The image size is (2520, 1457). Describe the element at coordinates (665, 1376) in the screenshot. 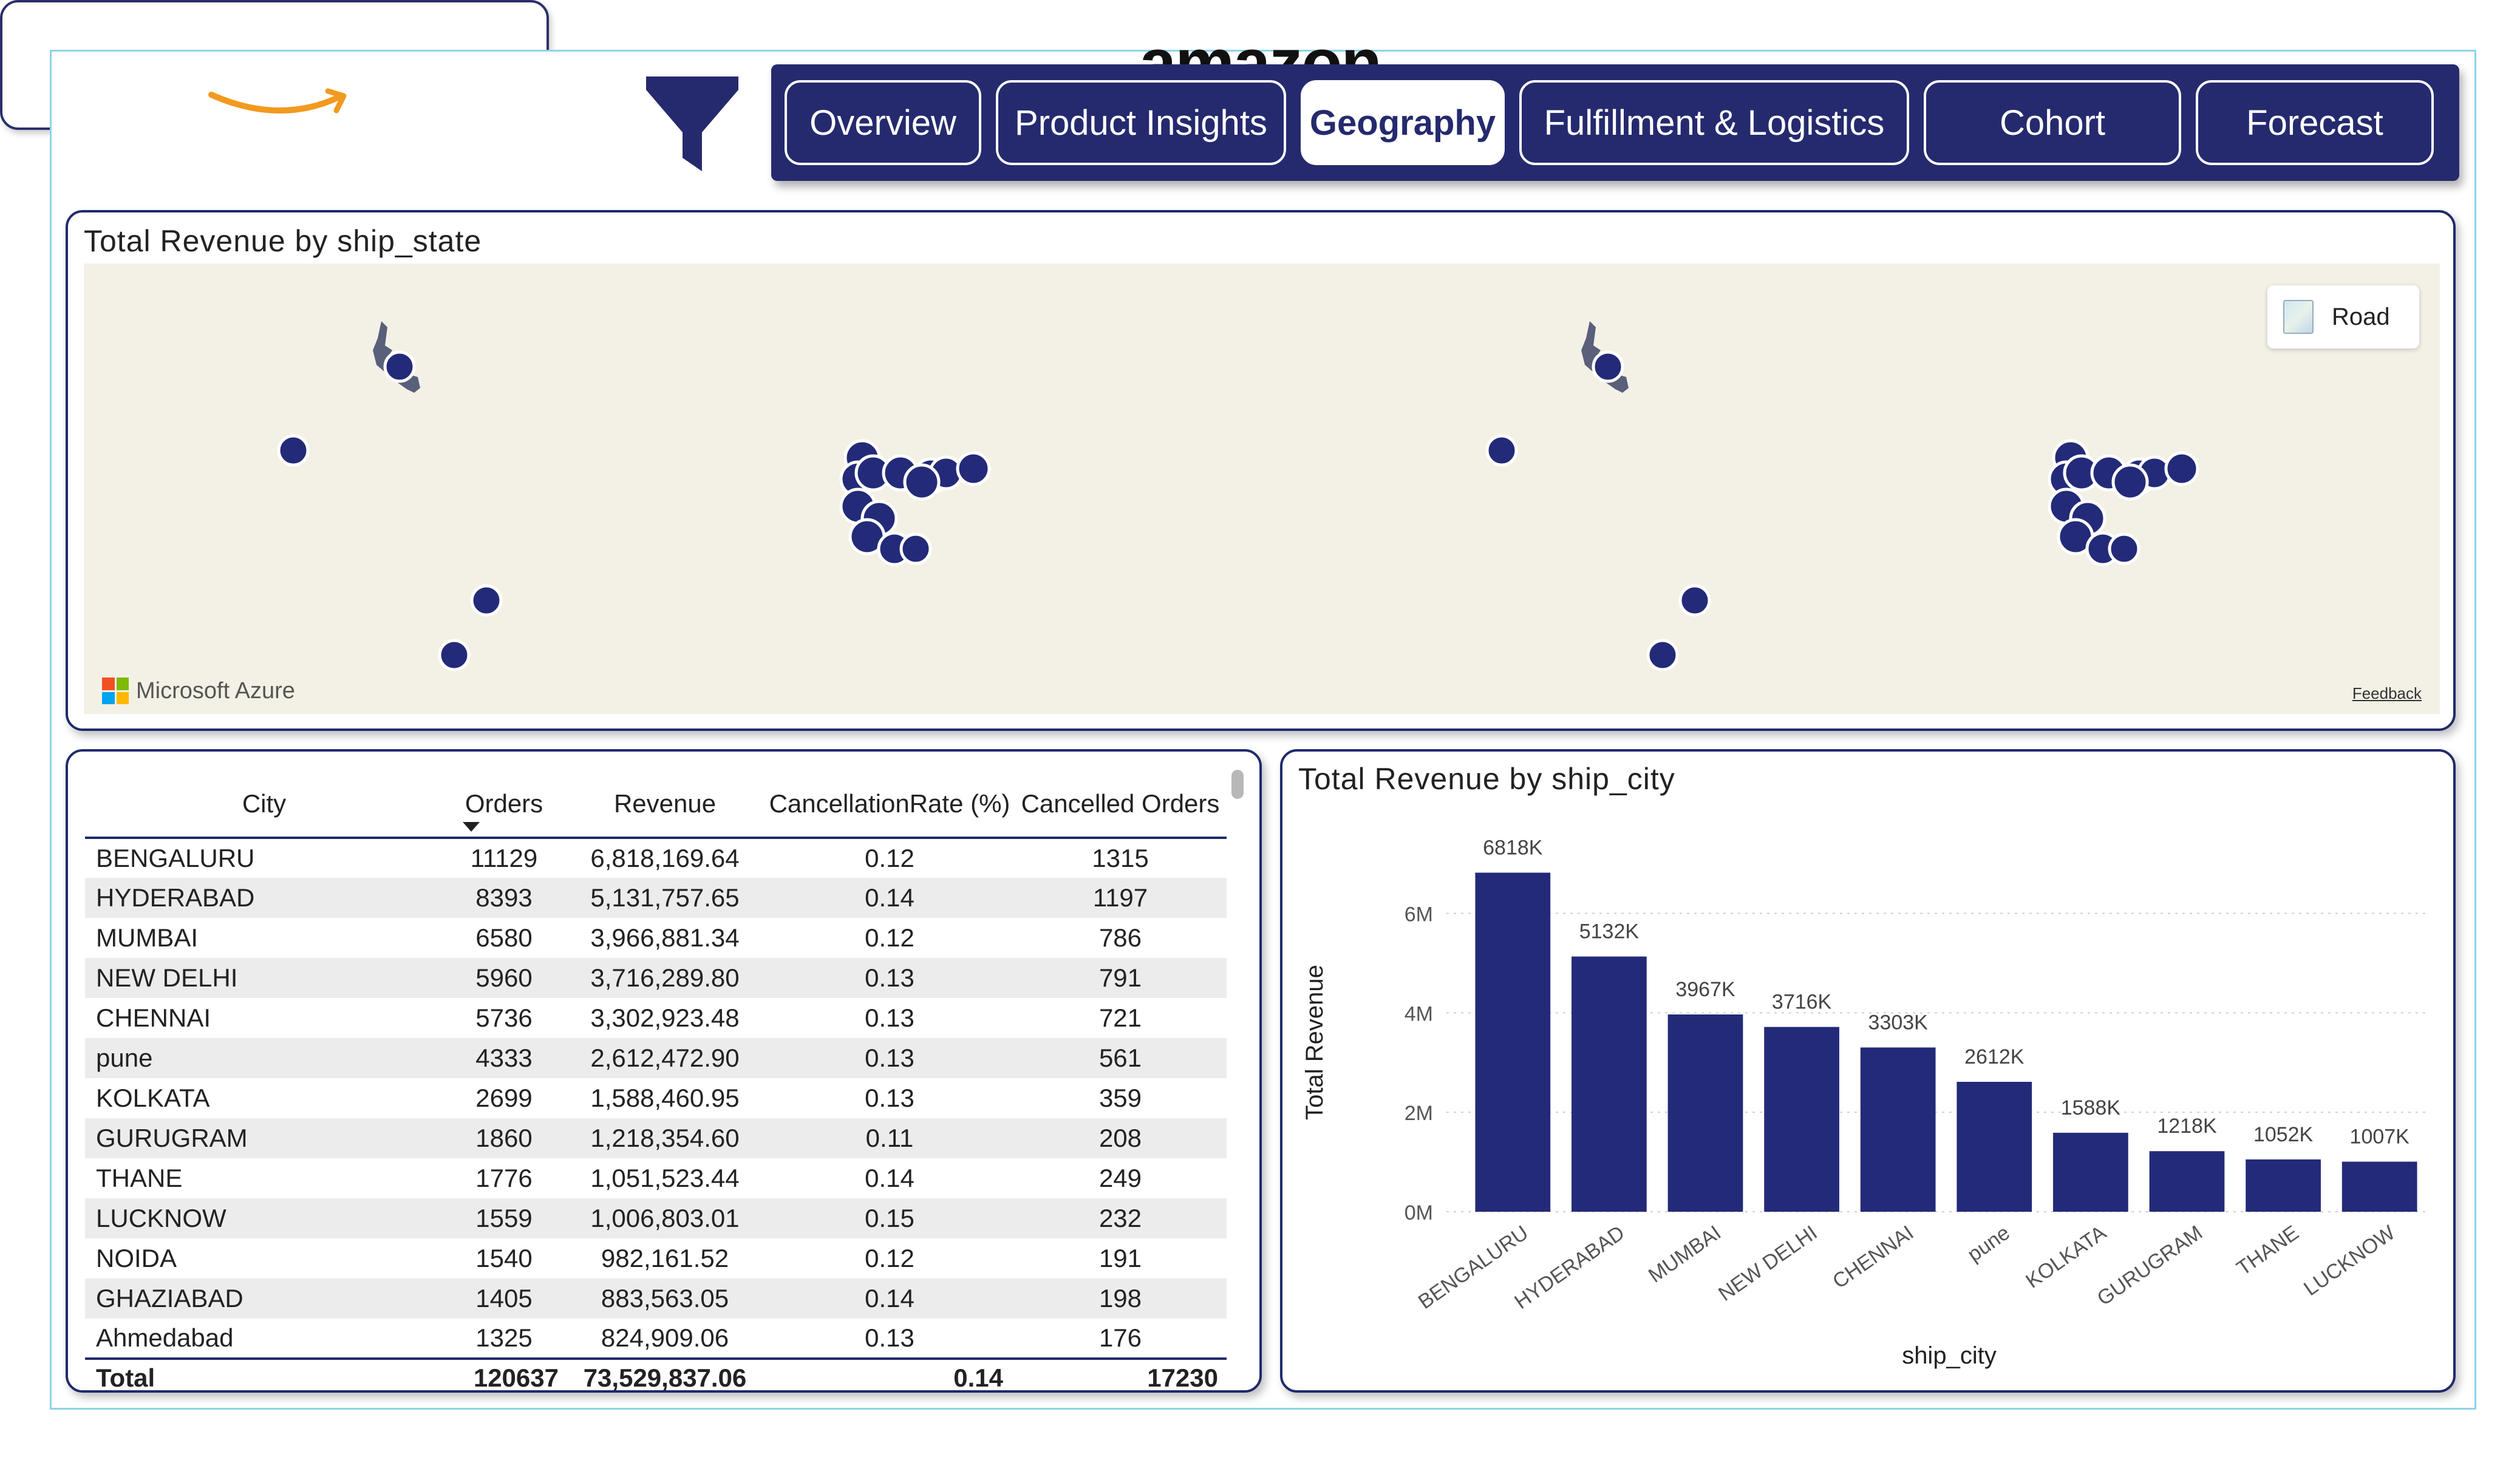

I see `total-revenue: 73,529,837.06` at that location.